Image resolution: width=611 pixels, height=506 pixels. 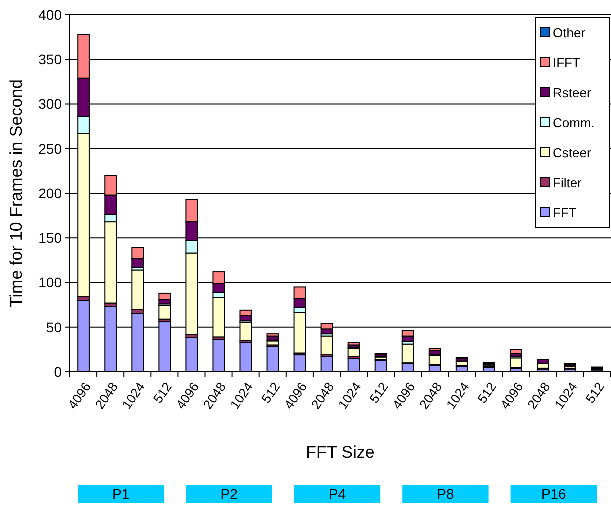 I want to click on text: P4, so click(x=337, y=494).